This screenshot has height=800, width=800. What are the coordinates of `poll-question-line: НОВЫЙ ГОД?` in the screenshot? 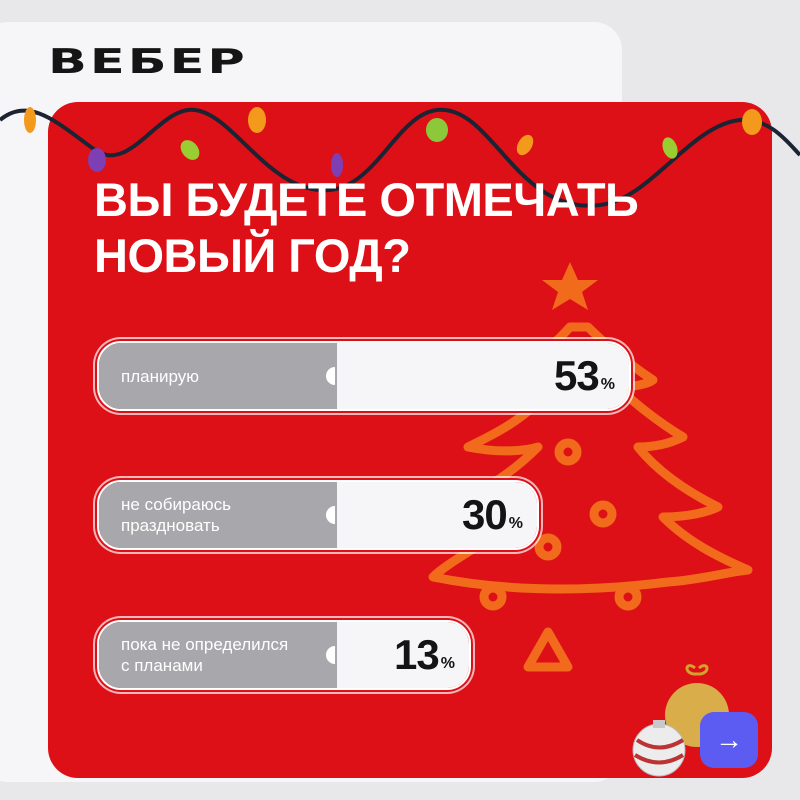 It's located at (252, 255).